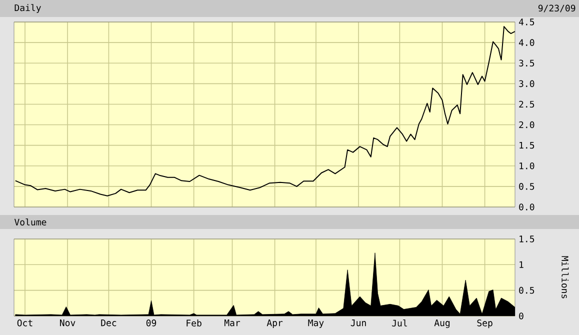 The height and width of the screenshot is (335, 579). I want to click on x-tick-label: Sep, so click(484, 324).